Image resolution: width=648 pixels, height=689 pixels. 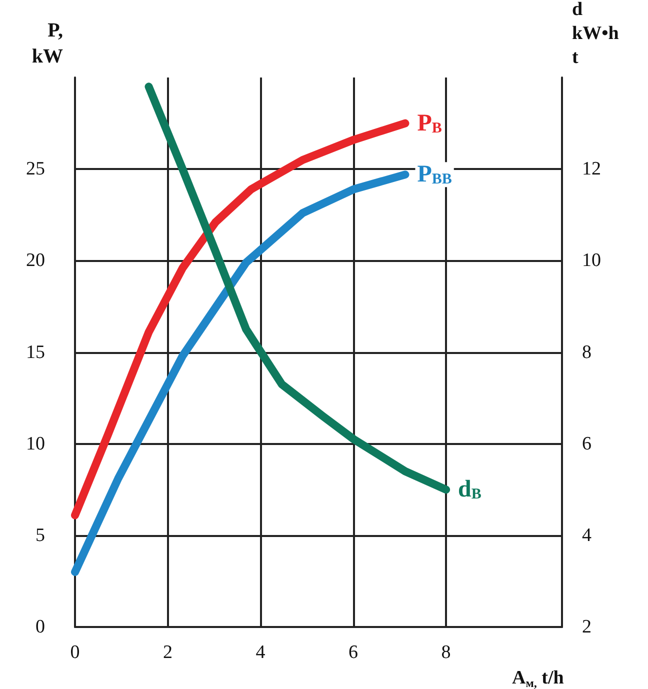 I want to click on y-tick-label: 15, so click(x=35, y=352).